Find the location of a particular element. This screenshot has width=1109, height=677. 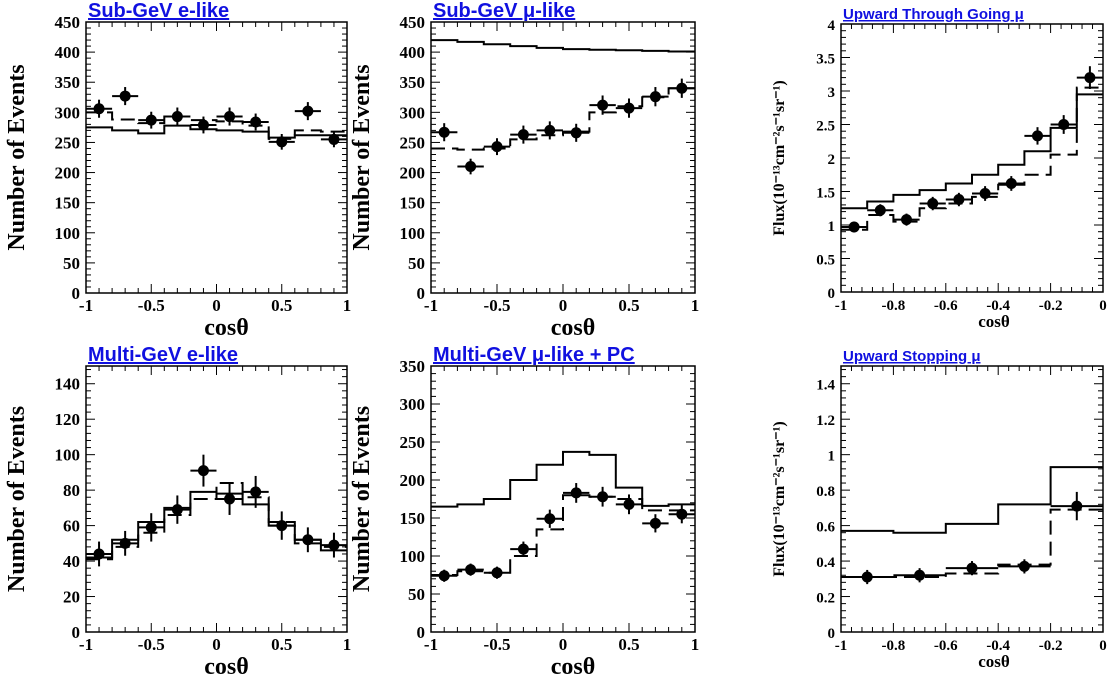

y-tick-label: 0.6 is located at coordinates (825, 528).